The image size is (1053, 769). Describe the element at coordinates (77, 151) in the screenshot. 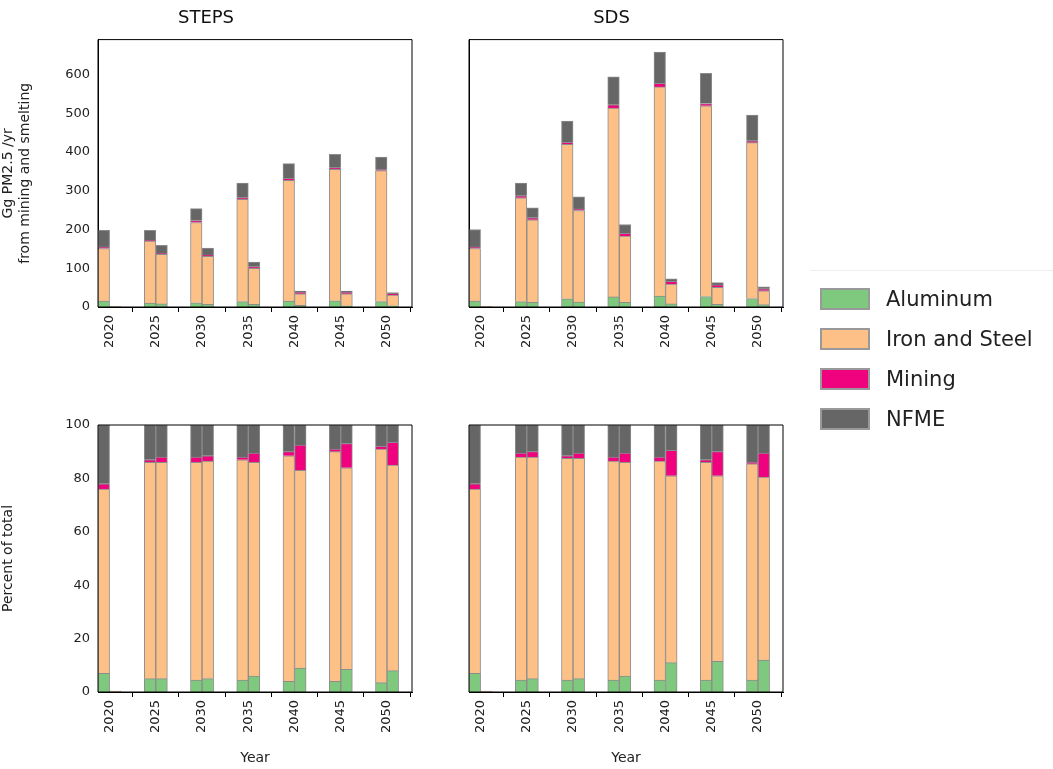

I see `y-tick-label: 400` at that location.